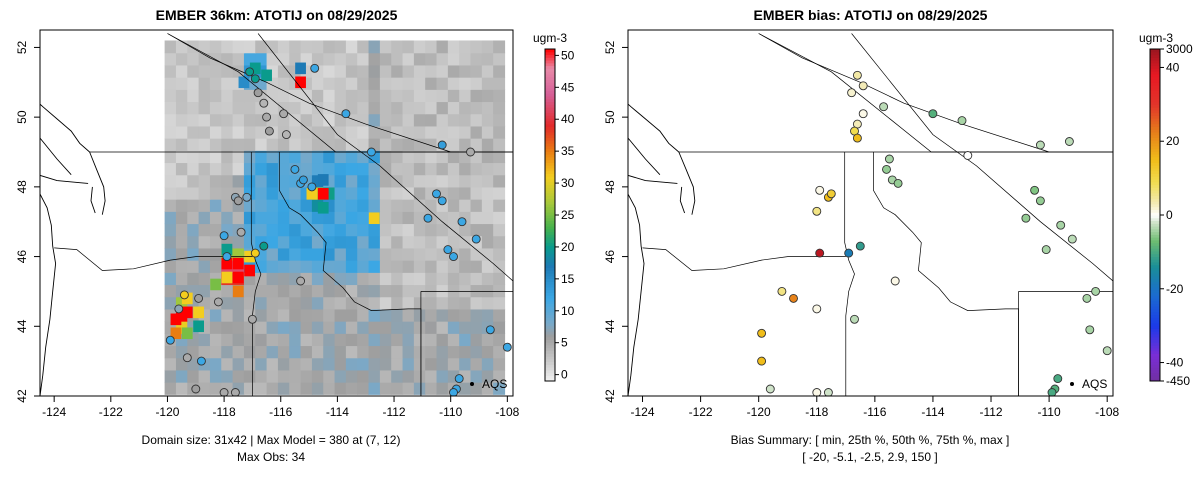  Describe the element at coordinates (22, 187) in the screenshot. I see `y-tick-label: 48` at that location.